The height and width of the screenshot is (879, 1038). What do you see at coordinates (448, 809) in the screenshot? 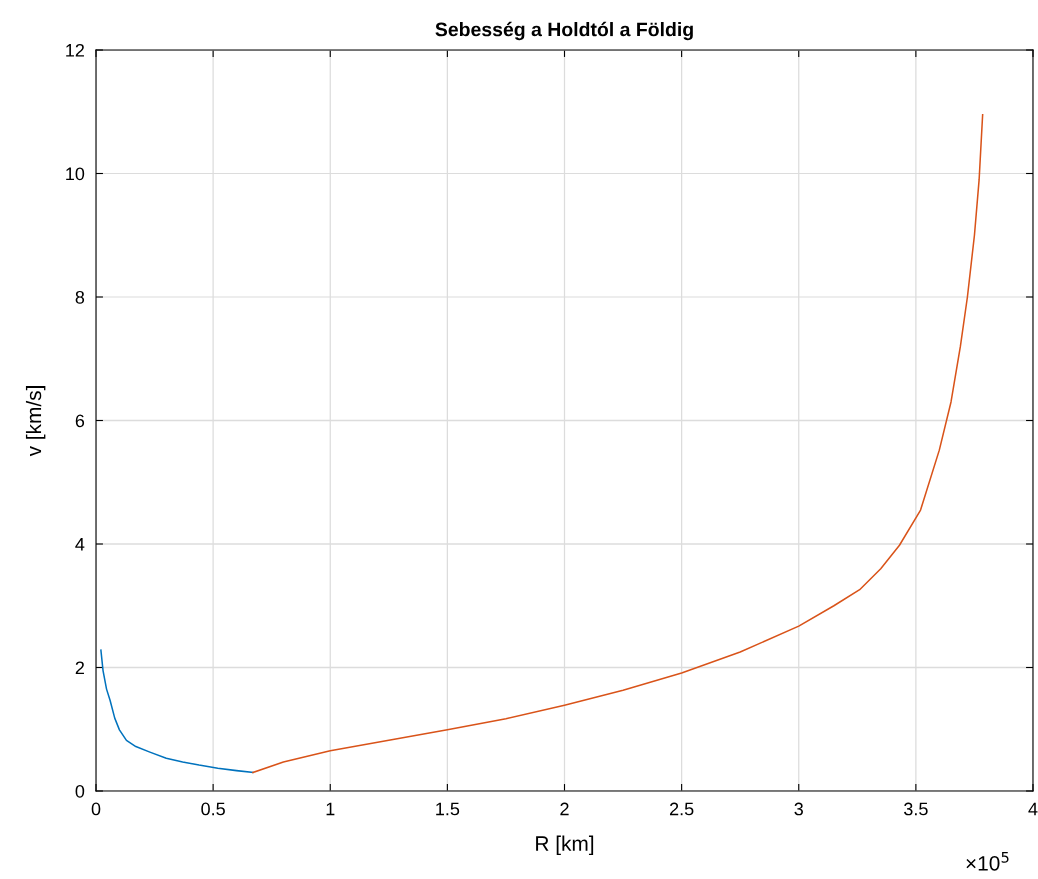
I see `x-tick-label: 1.5` at bounding box center [448, 809].